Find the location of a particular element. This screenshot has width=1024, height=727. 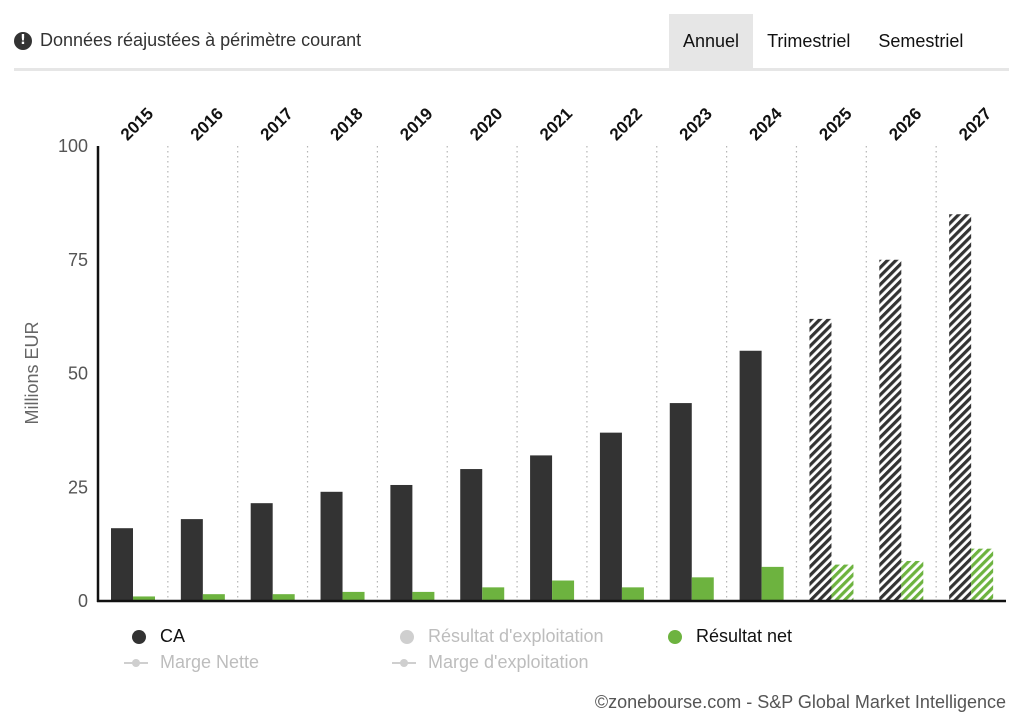

notice-text: Données réajustées à périmètre courant is located at coordinates (201, 40).